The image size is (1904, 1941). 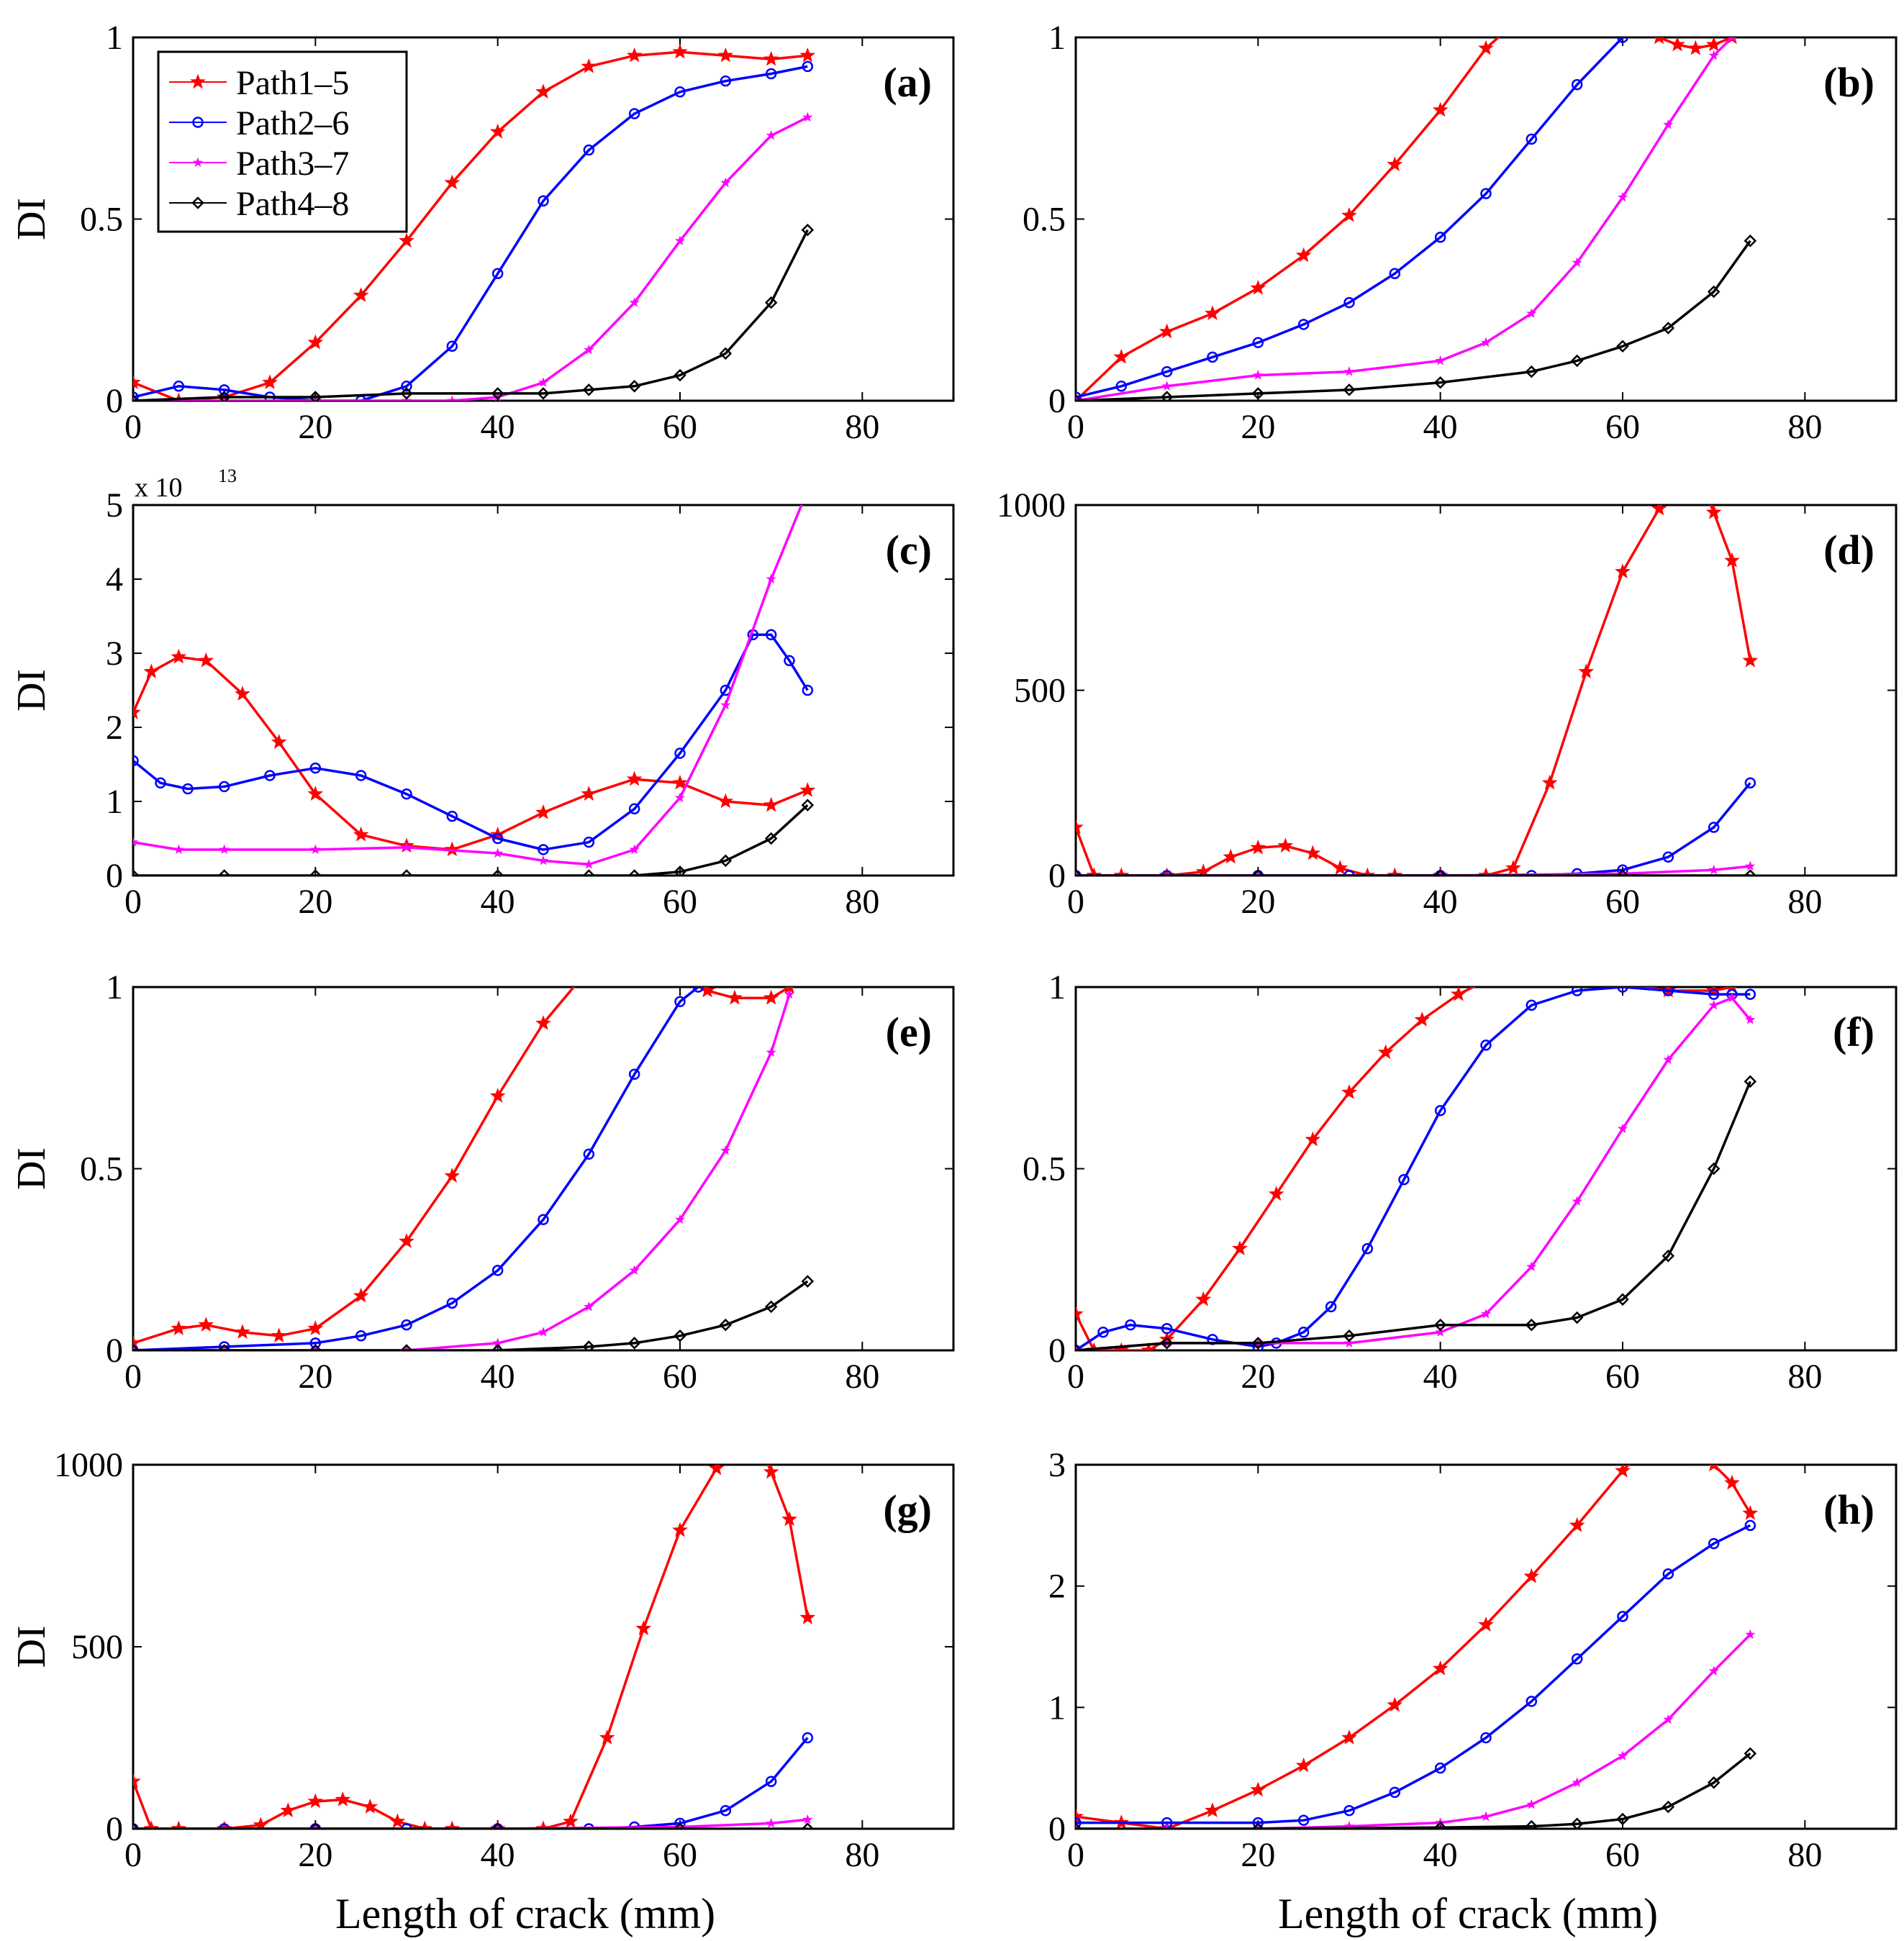 I want to click on legend-marker, so click(x=198, y=122).